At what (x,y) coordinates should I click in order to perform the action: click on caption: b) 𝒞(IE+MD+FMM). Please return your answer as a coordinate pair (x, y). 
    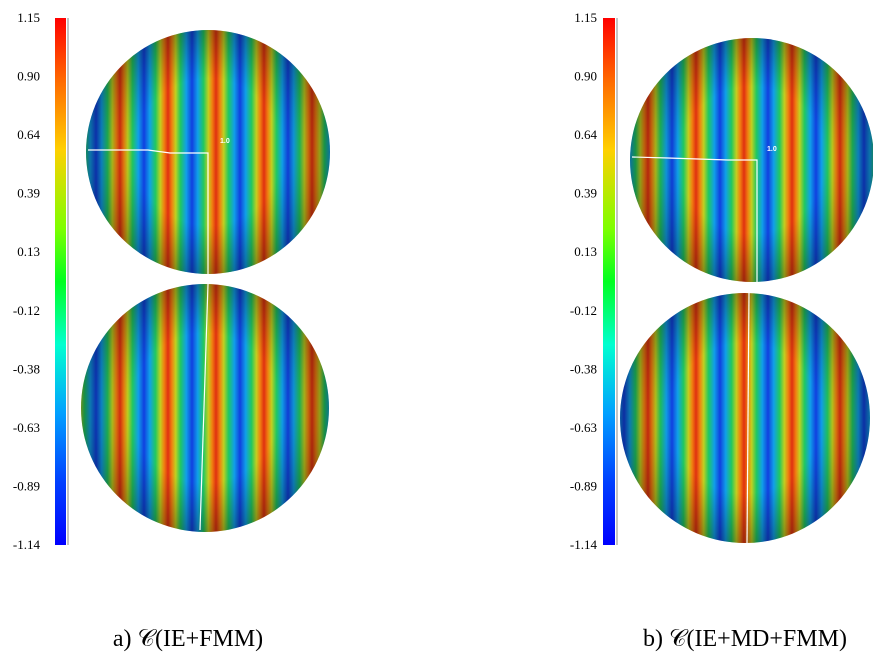
    Looking at the image, I should click on (745, 639).